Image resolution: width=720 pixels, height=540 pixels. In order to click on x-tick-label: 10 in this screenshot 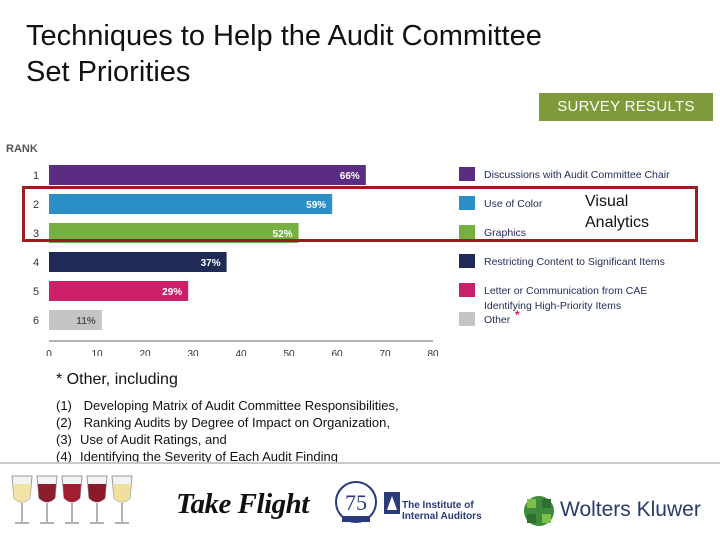, I will do `click(97, 352)`.